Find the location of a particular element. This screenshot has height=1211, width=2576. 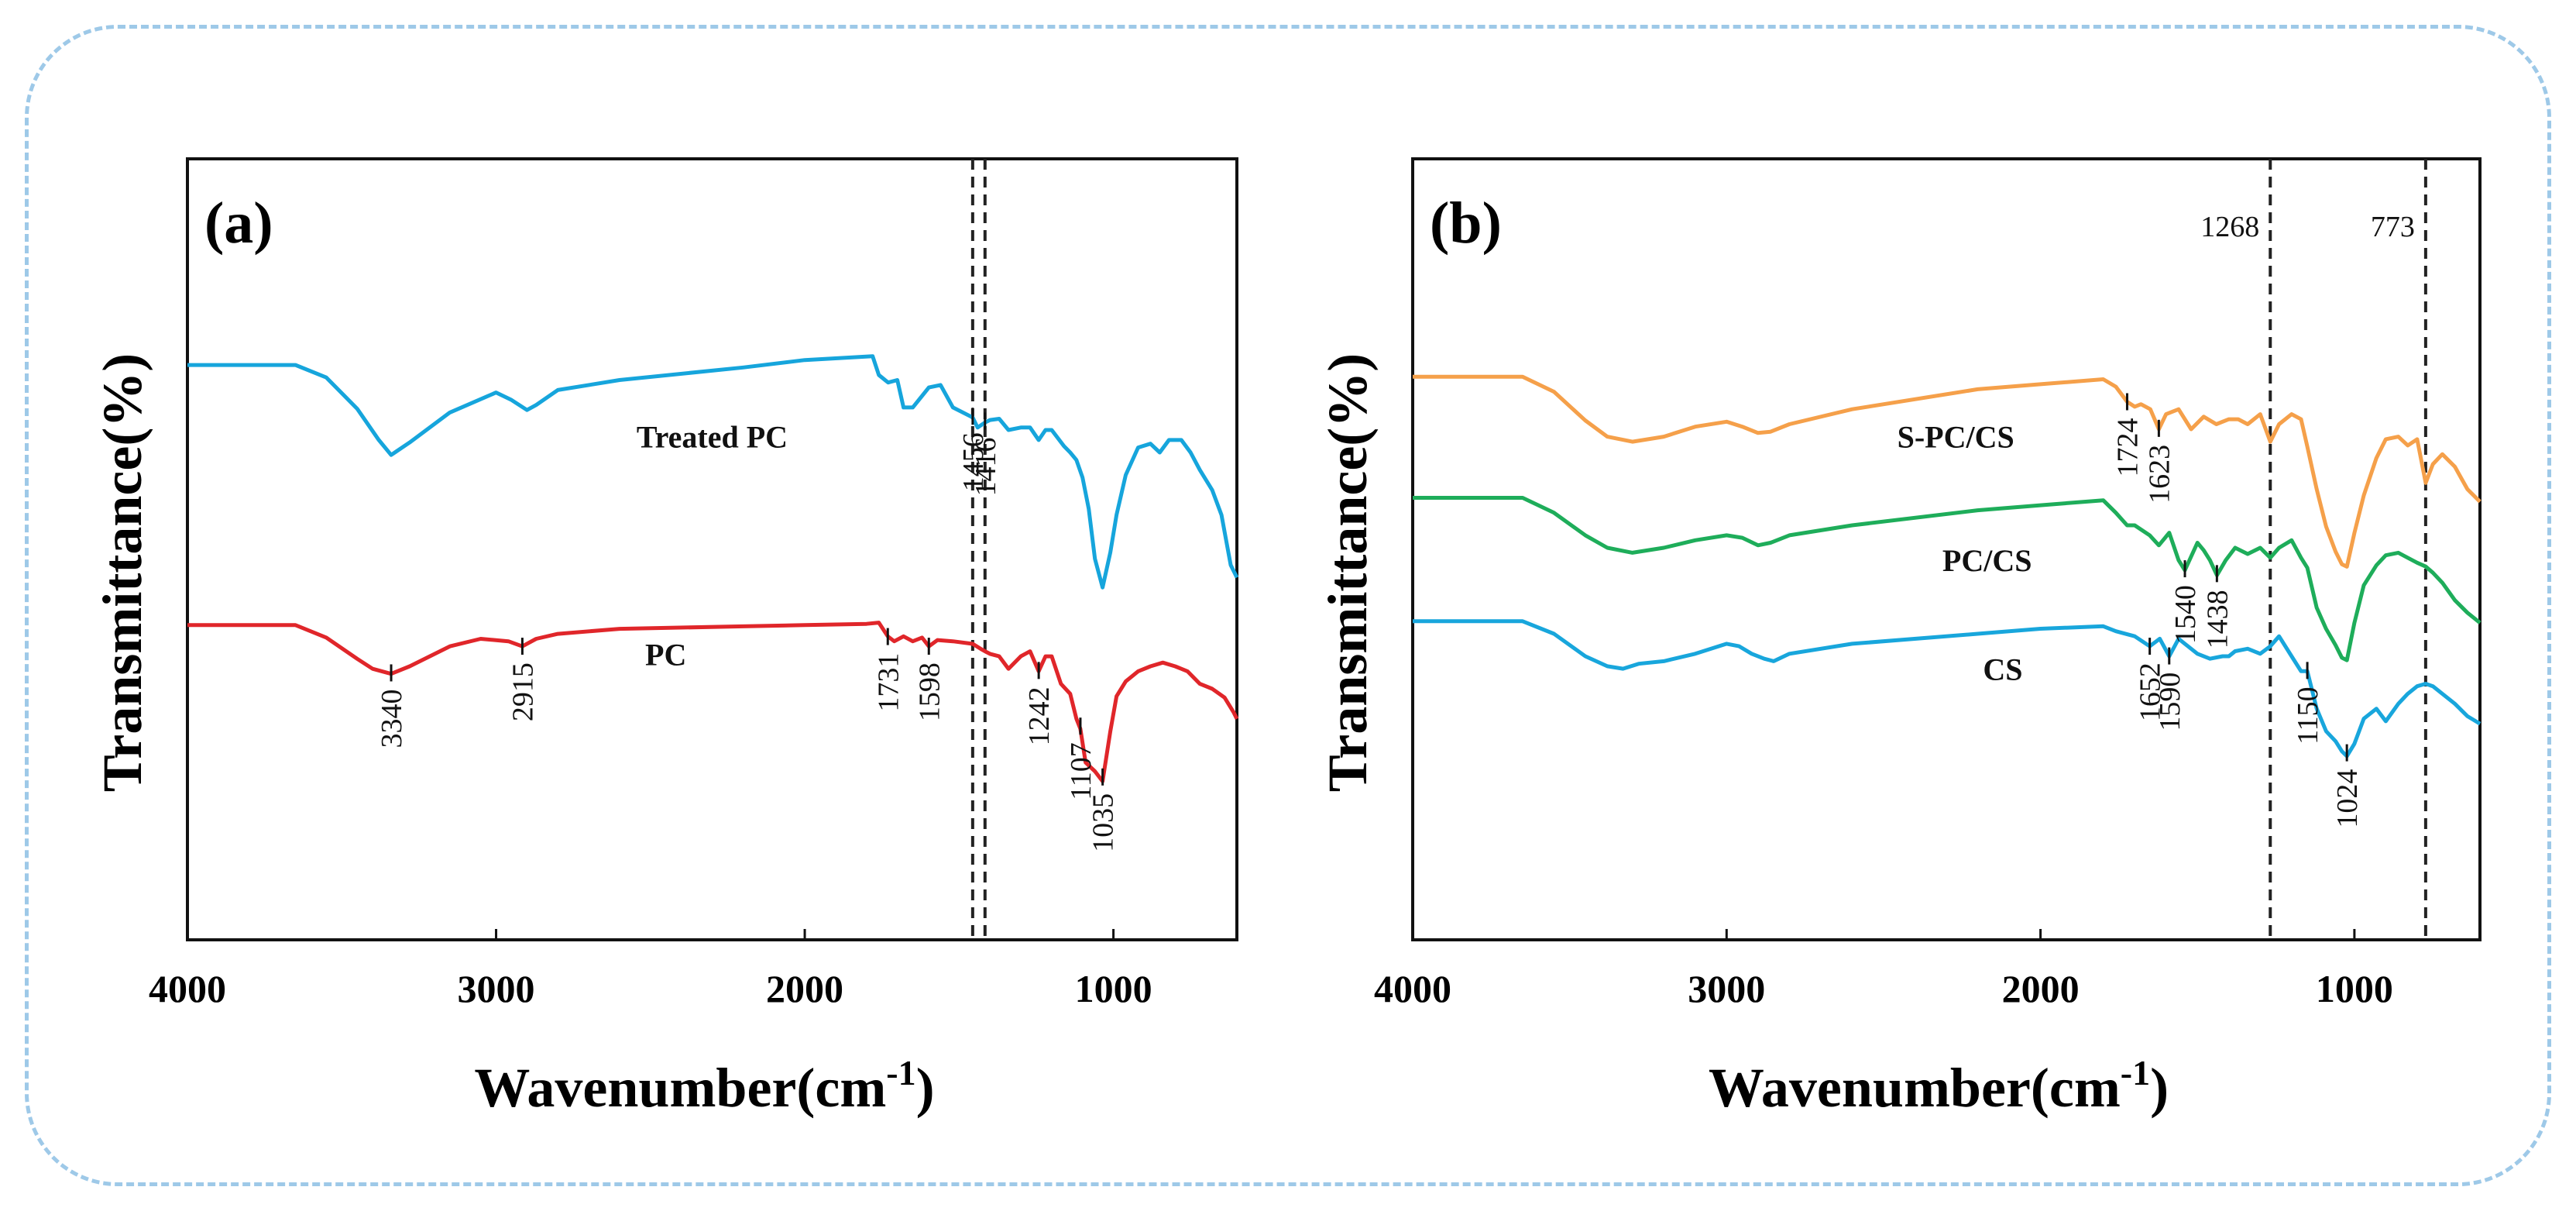

panel-b-y-axis-title: Transmittance(%) is located at coordinates (1348, 573).